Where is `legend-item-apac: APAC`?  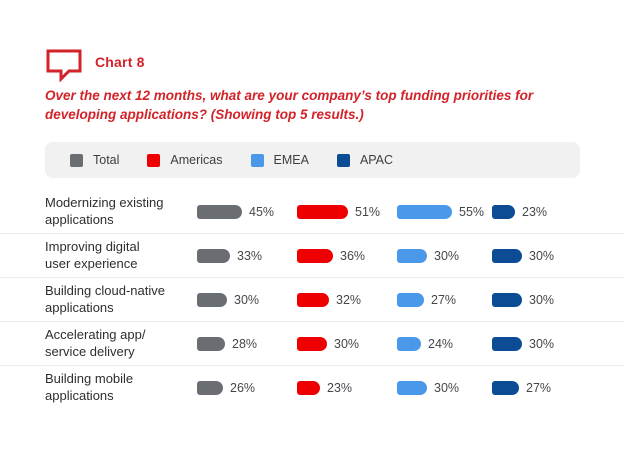 legend-item-apac: APAC is located at coordinates (365, 160).